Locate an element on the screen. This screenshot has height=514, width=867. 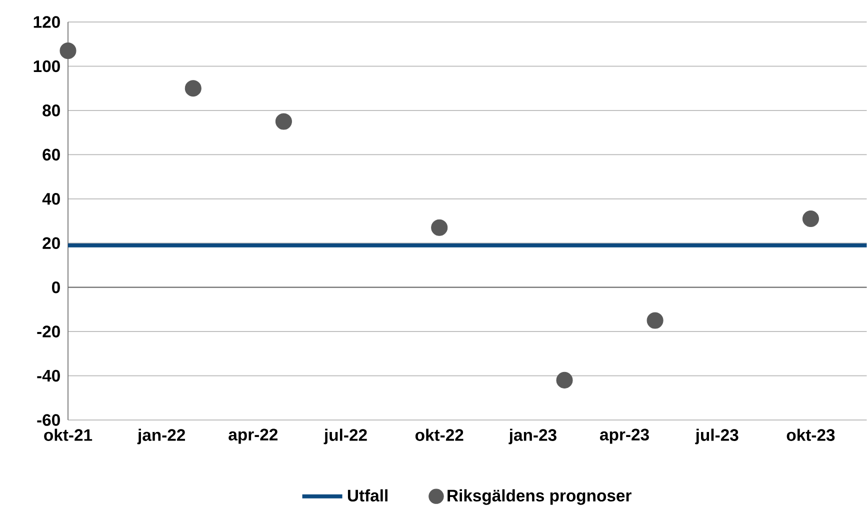
y-tick-label: 0 is located at coordinates (56, 287).